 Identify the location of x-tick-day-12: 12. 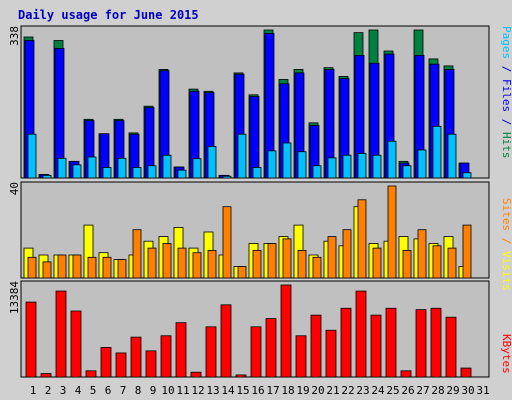
(197, 390).